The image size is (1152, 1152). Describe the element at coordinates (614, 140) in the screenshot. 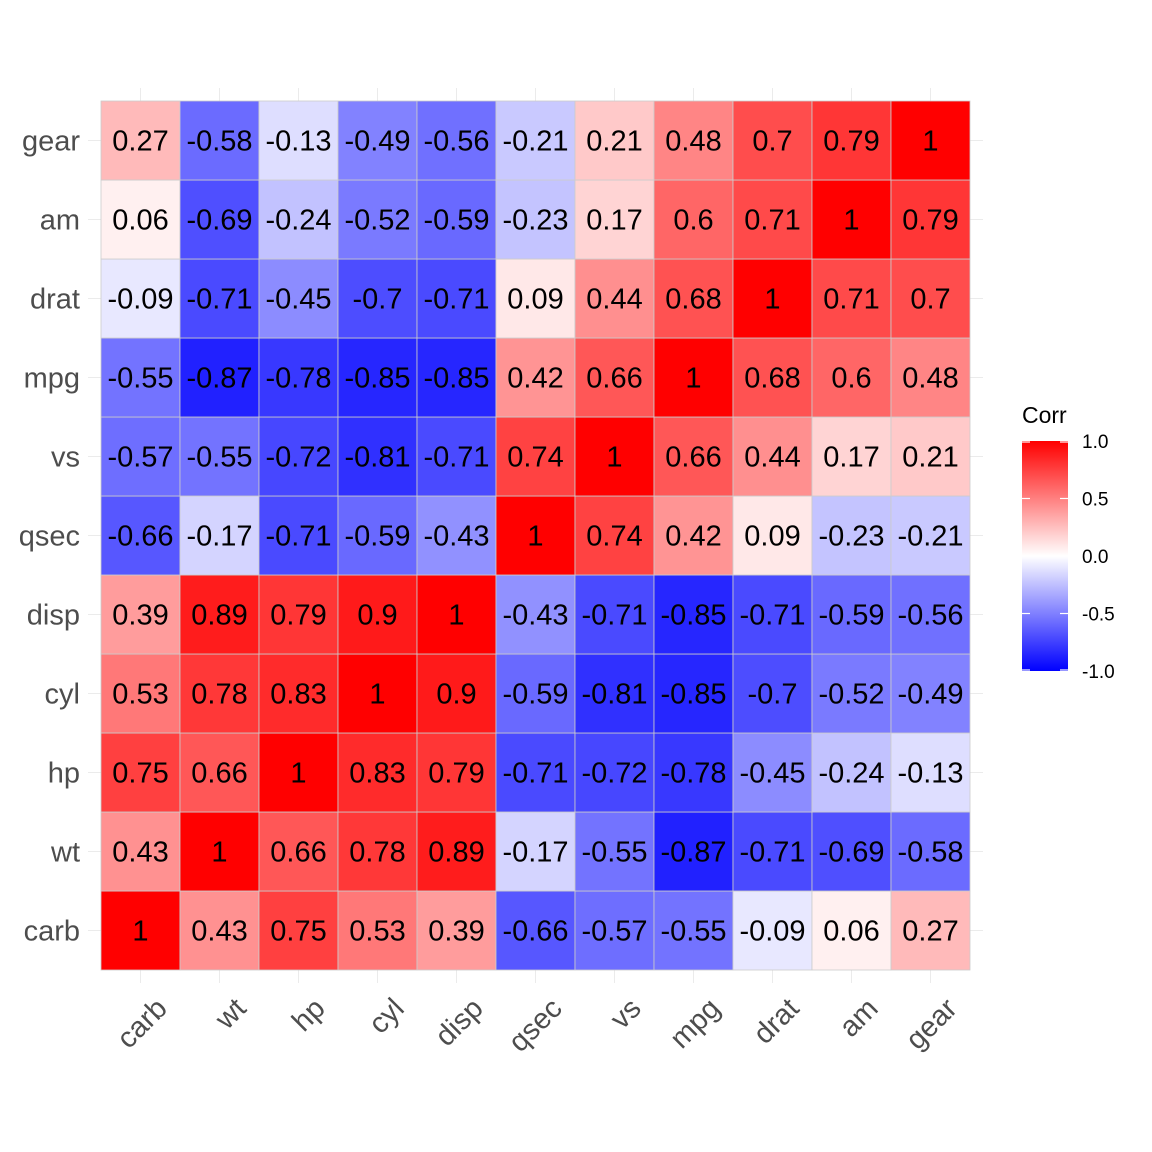

I see `heatmap-cell-gear-vs` at that location.